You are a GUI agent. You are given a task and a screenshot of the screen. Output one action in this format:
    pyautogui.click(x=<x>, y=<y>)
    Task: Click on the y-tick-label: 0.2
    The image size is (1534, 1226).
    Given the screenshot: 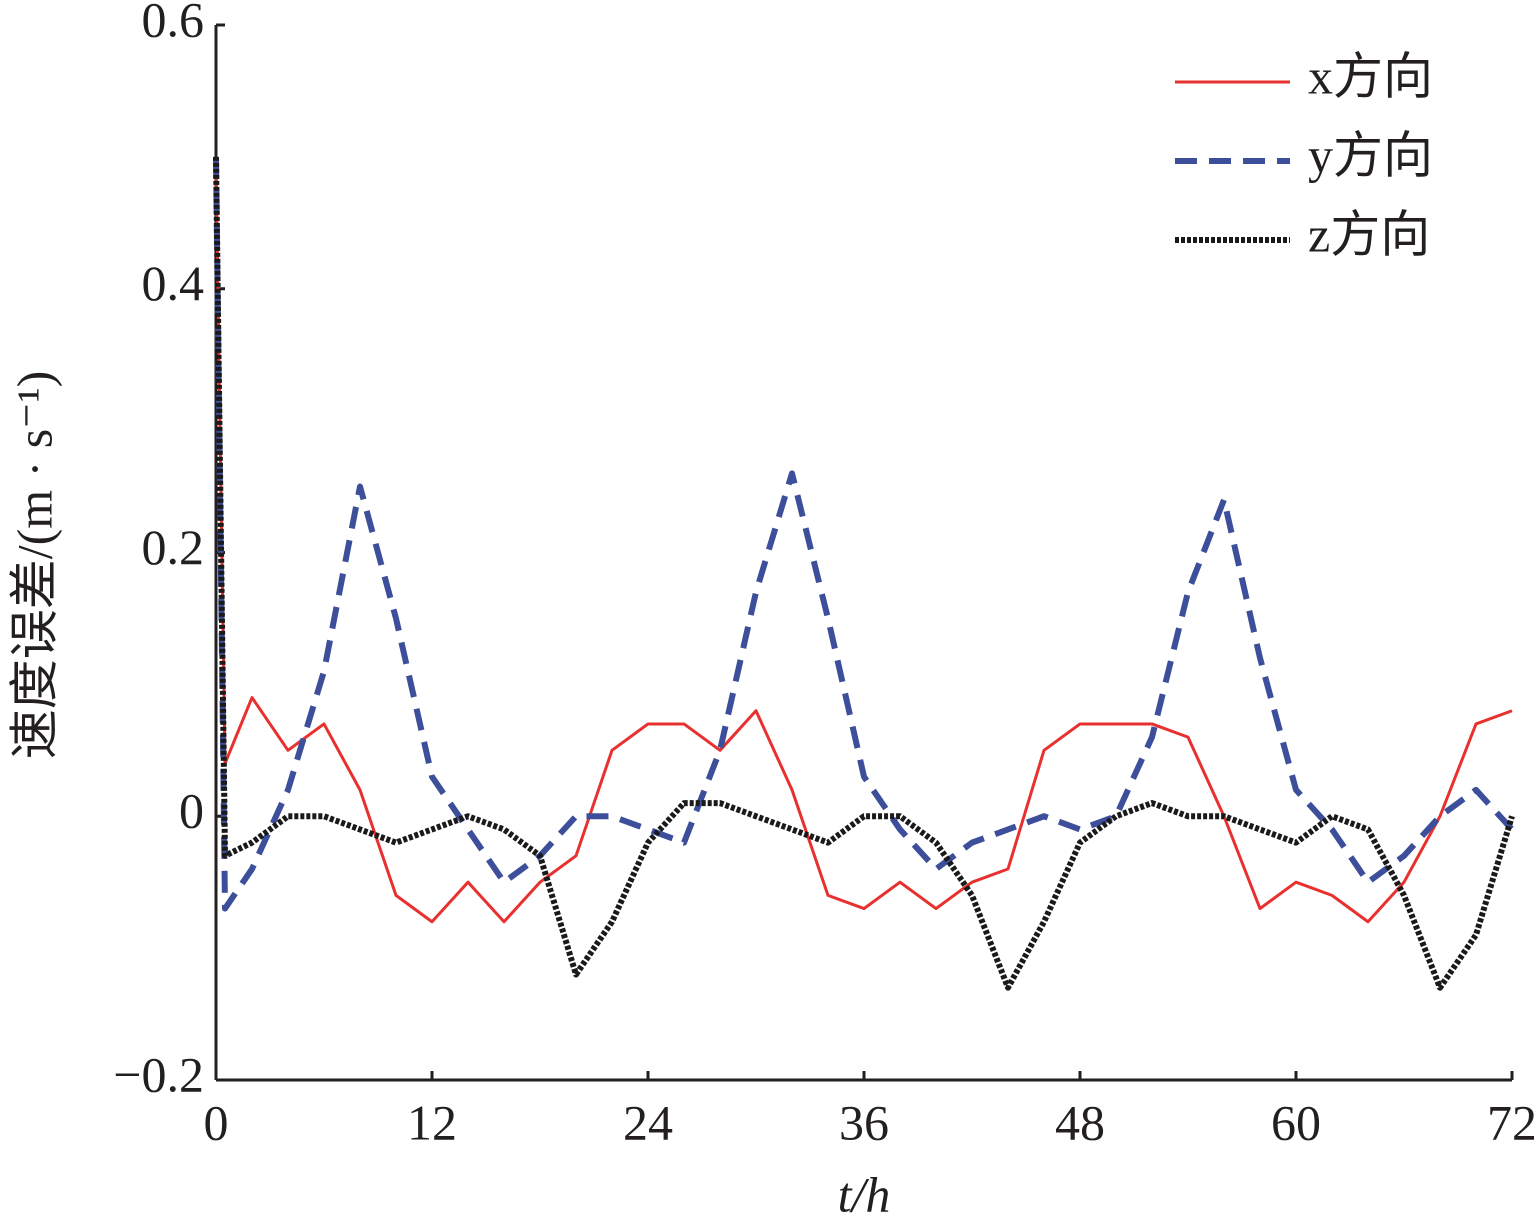 What is the action you would take?
    pyautogui.click(x=173, y=547)
    